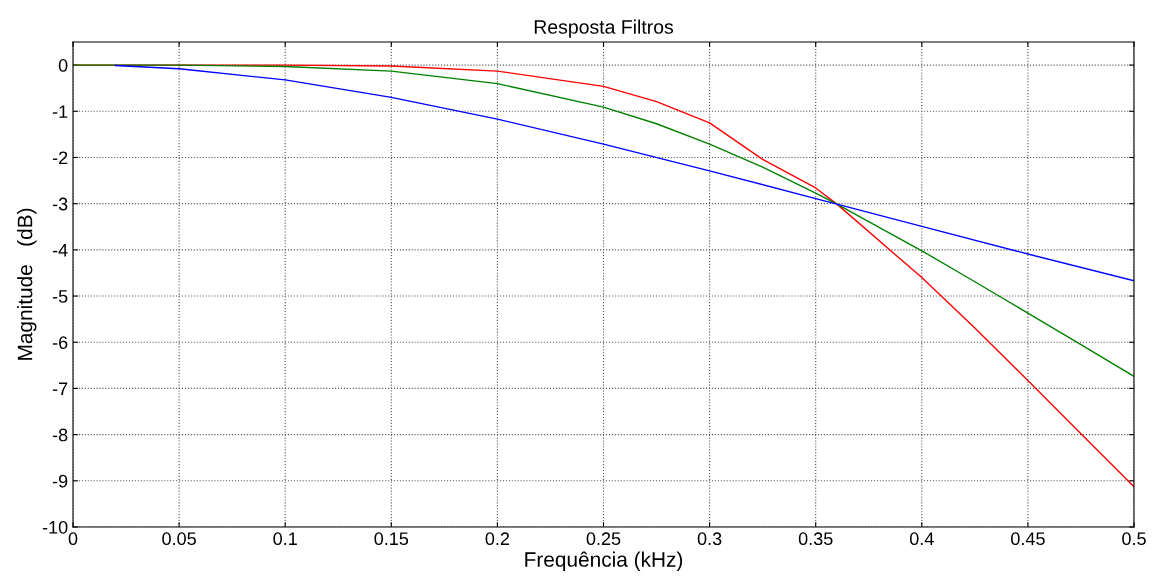  What do you see at coordinates (60, 111) in the screenshot?
I see `y-tick-label: -1` at bounding box center [60, 111].